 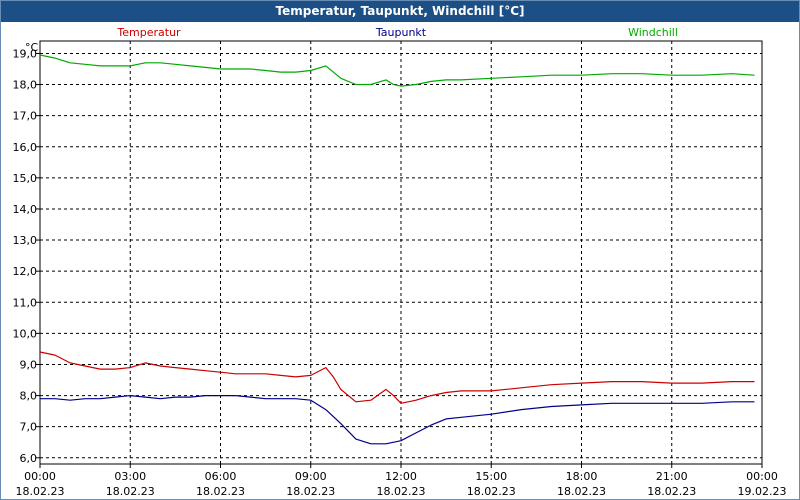 What do you see at coordinates (397, 420) in the screenshot?
I see `series-line-taupunkt` at bounding box center [397, 420].